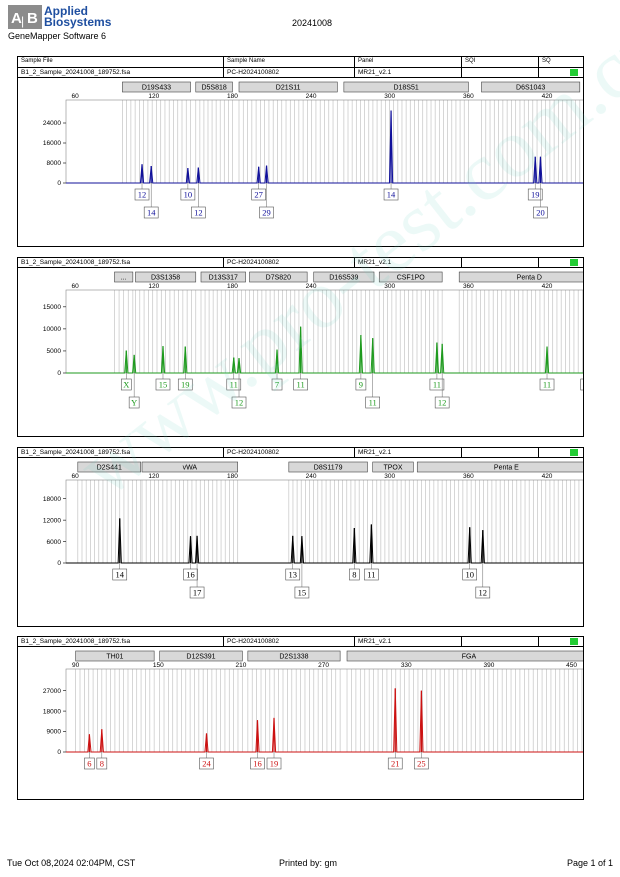  I want to click on allele-label: 17, so click(197, 593).